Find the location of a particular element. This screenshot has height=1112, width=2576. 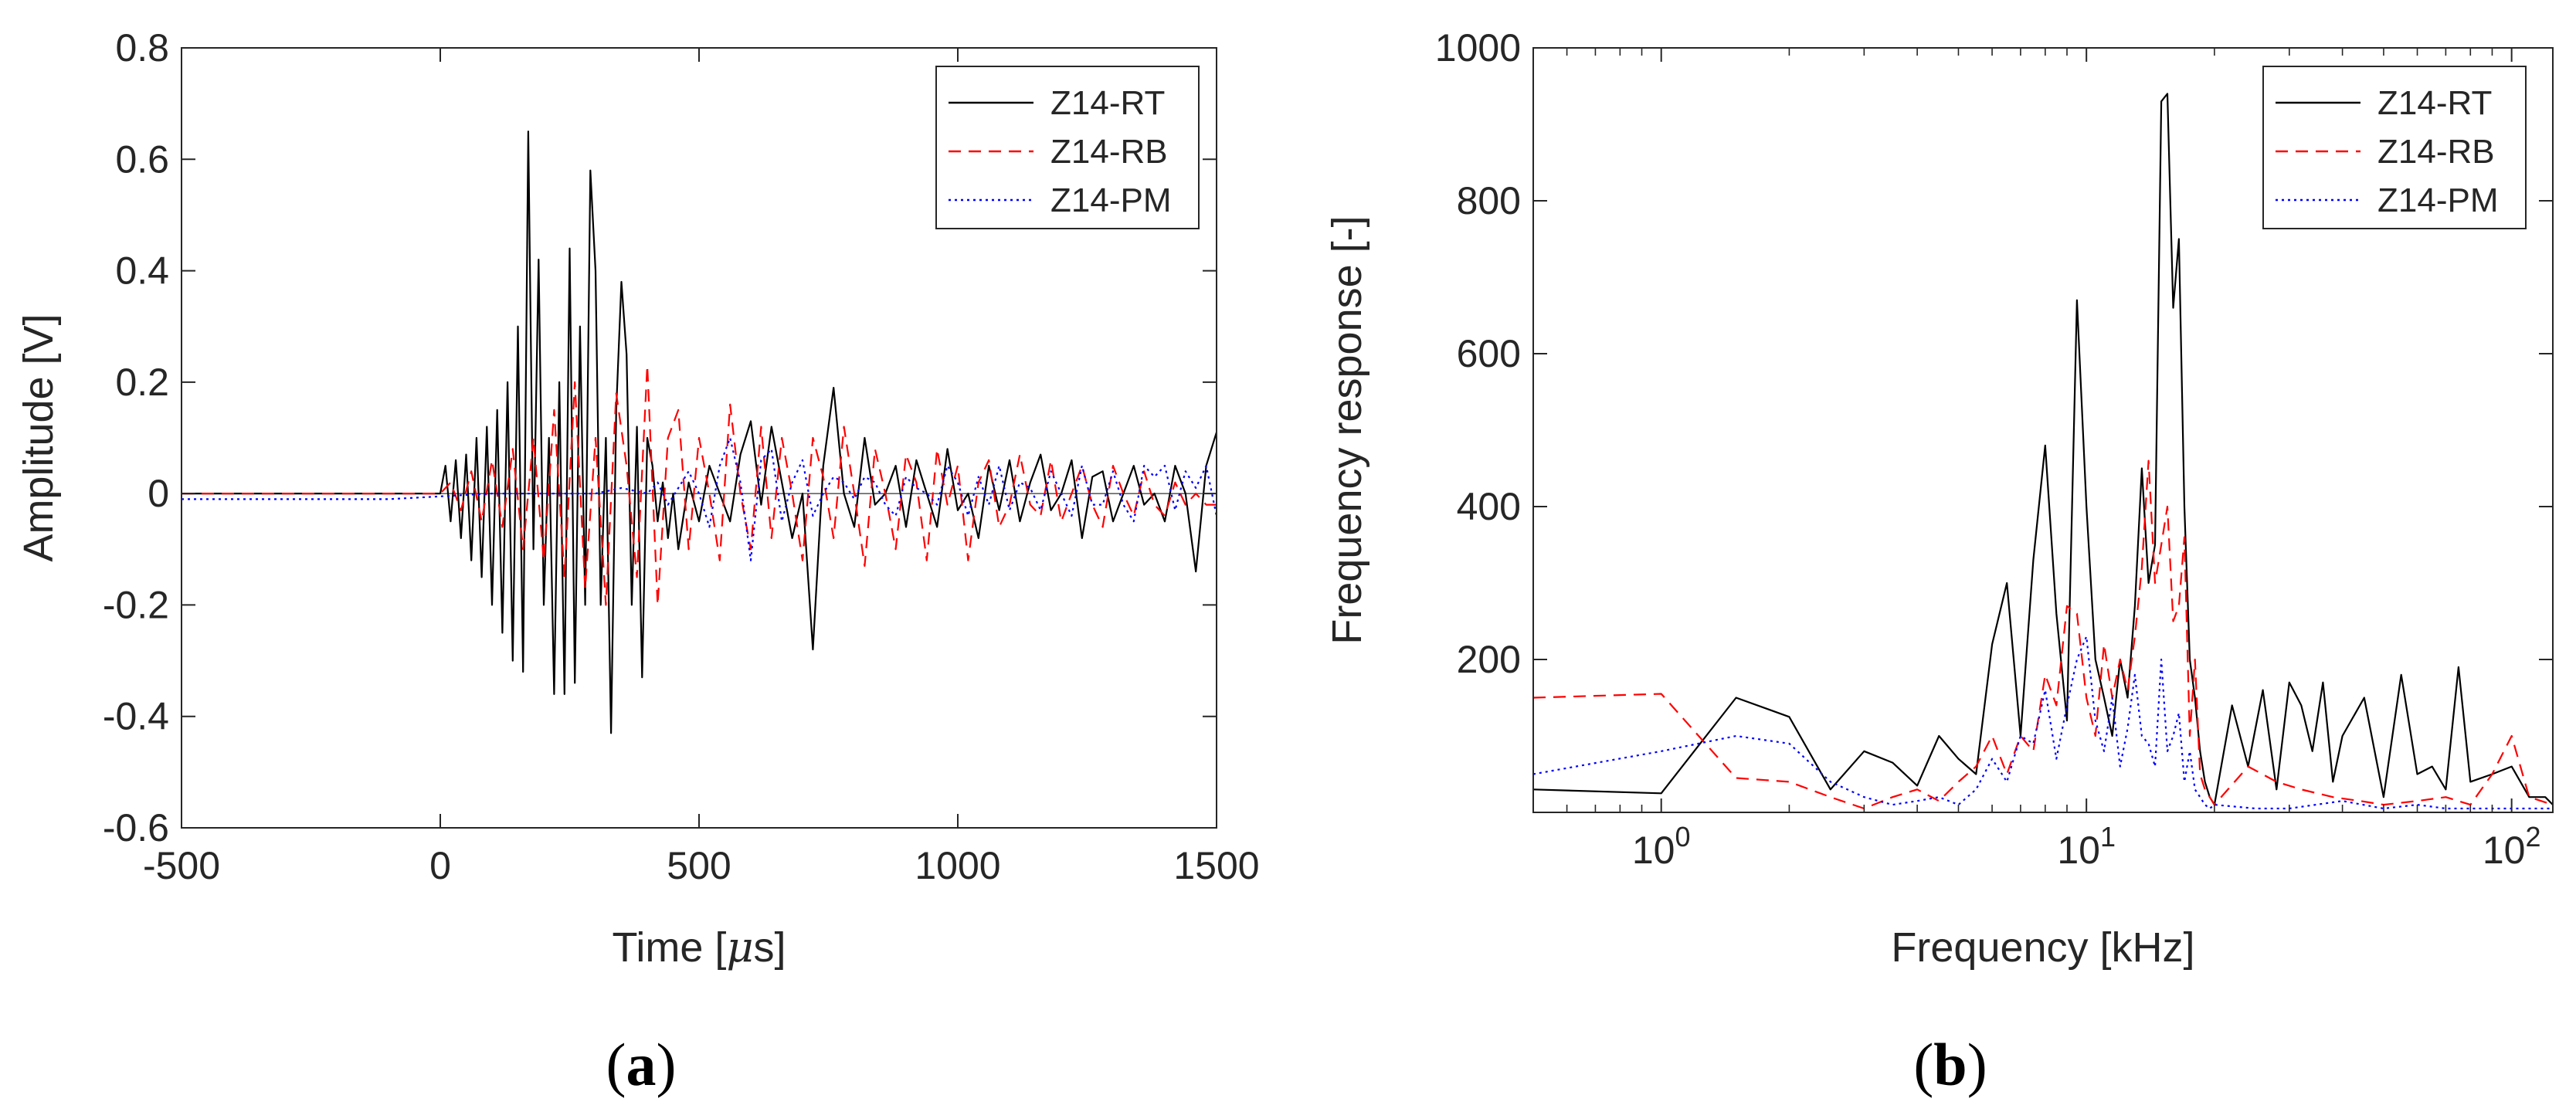

panel-a-xtick-label: 1000 is located at coordinates (957, 866).